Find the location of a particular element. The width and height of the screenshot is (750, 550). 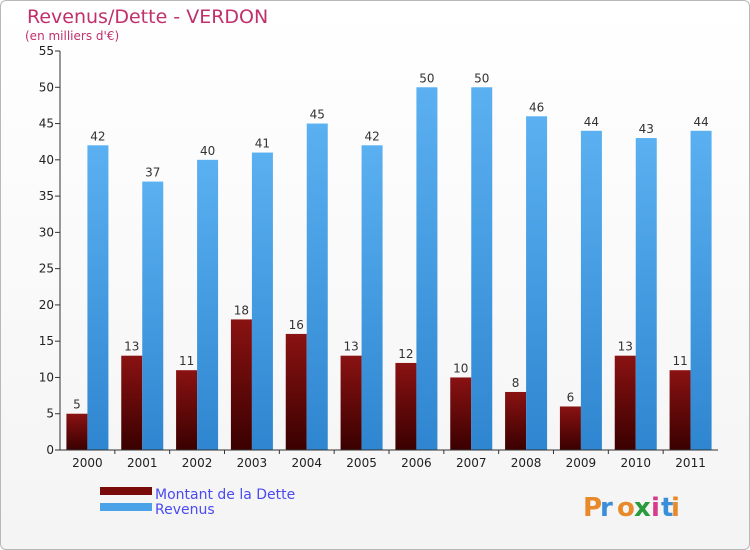

x-tick-label: 2008 is located at coordinates (526, 463).